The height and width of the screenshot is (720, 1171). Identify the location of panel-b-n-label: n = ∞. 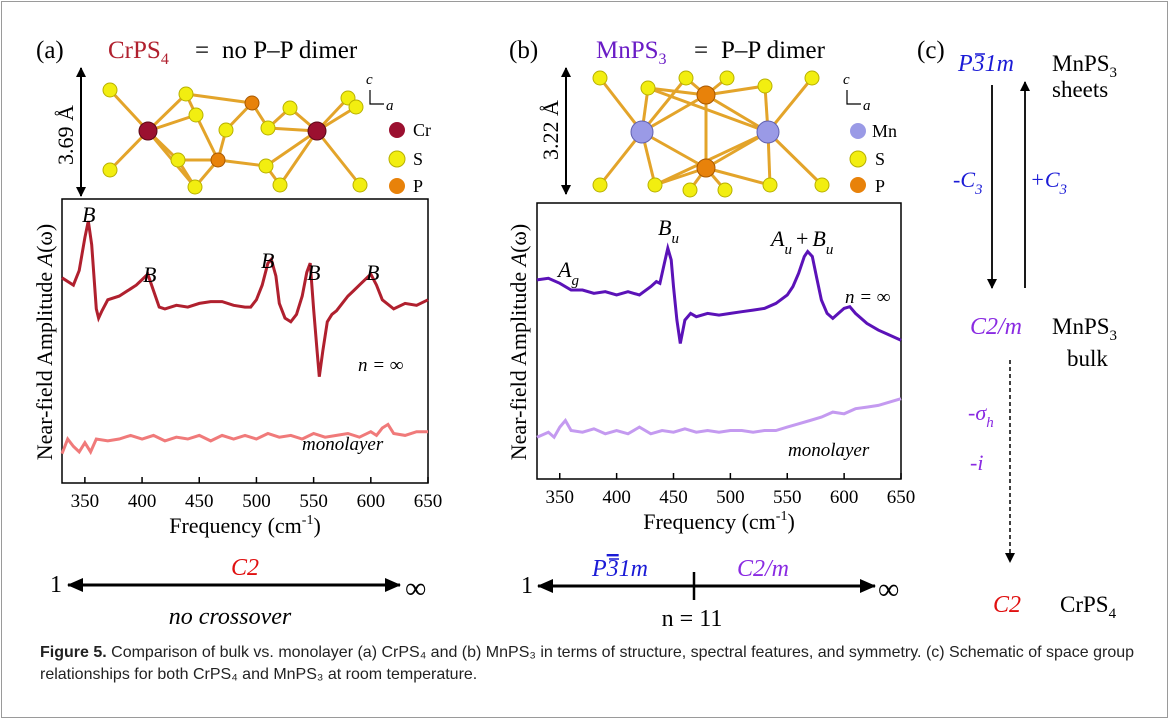
(867, 297).